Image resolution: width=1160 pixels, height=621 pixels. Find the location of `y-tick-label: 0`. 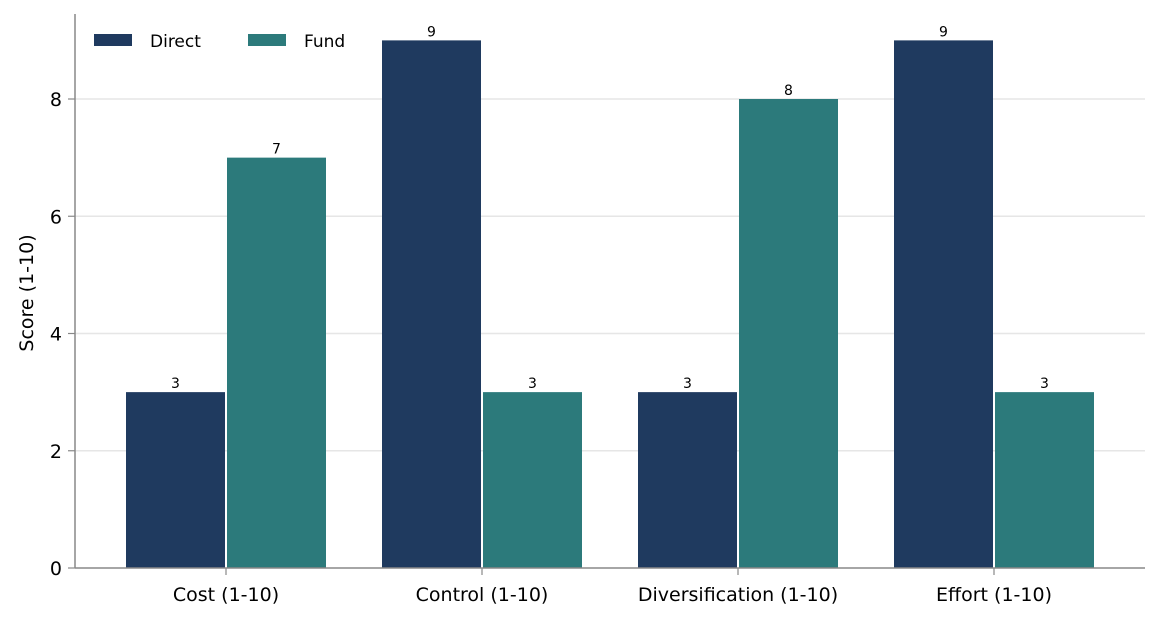

y-tick-label: 0 is located at coordinates (56, 569).